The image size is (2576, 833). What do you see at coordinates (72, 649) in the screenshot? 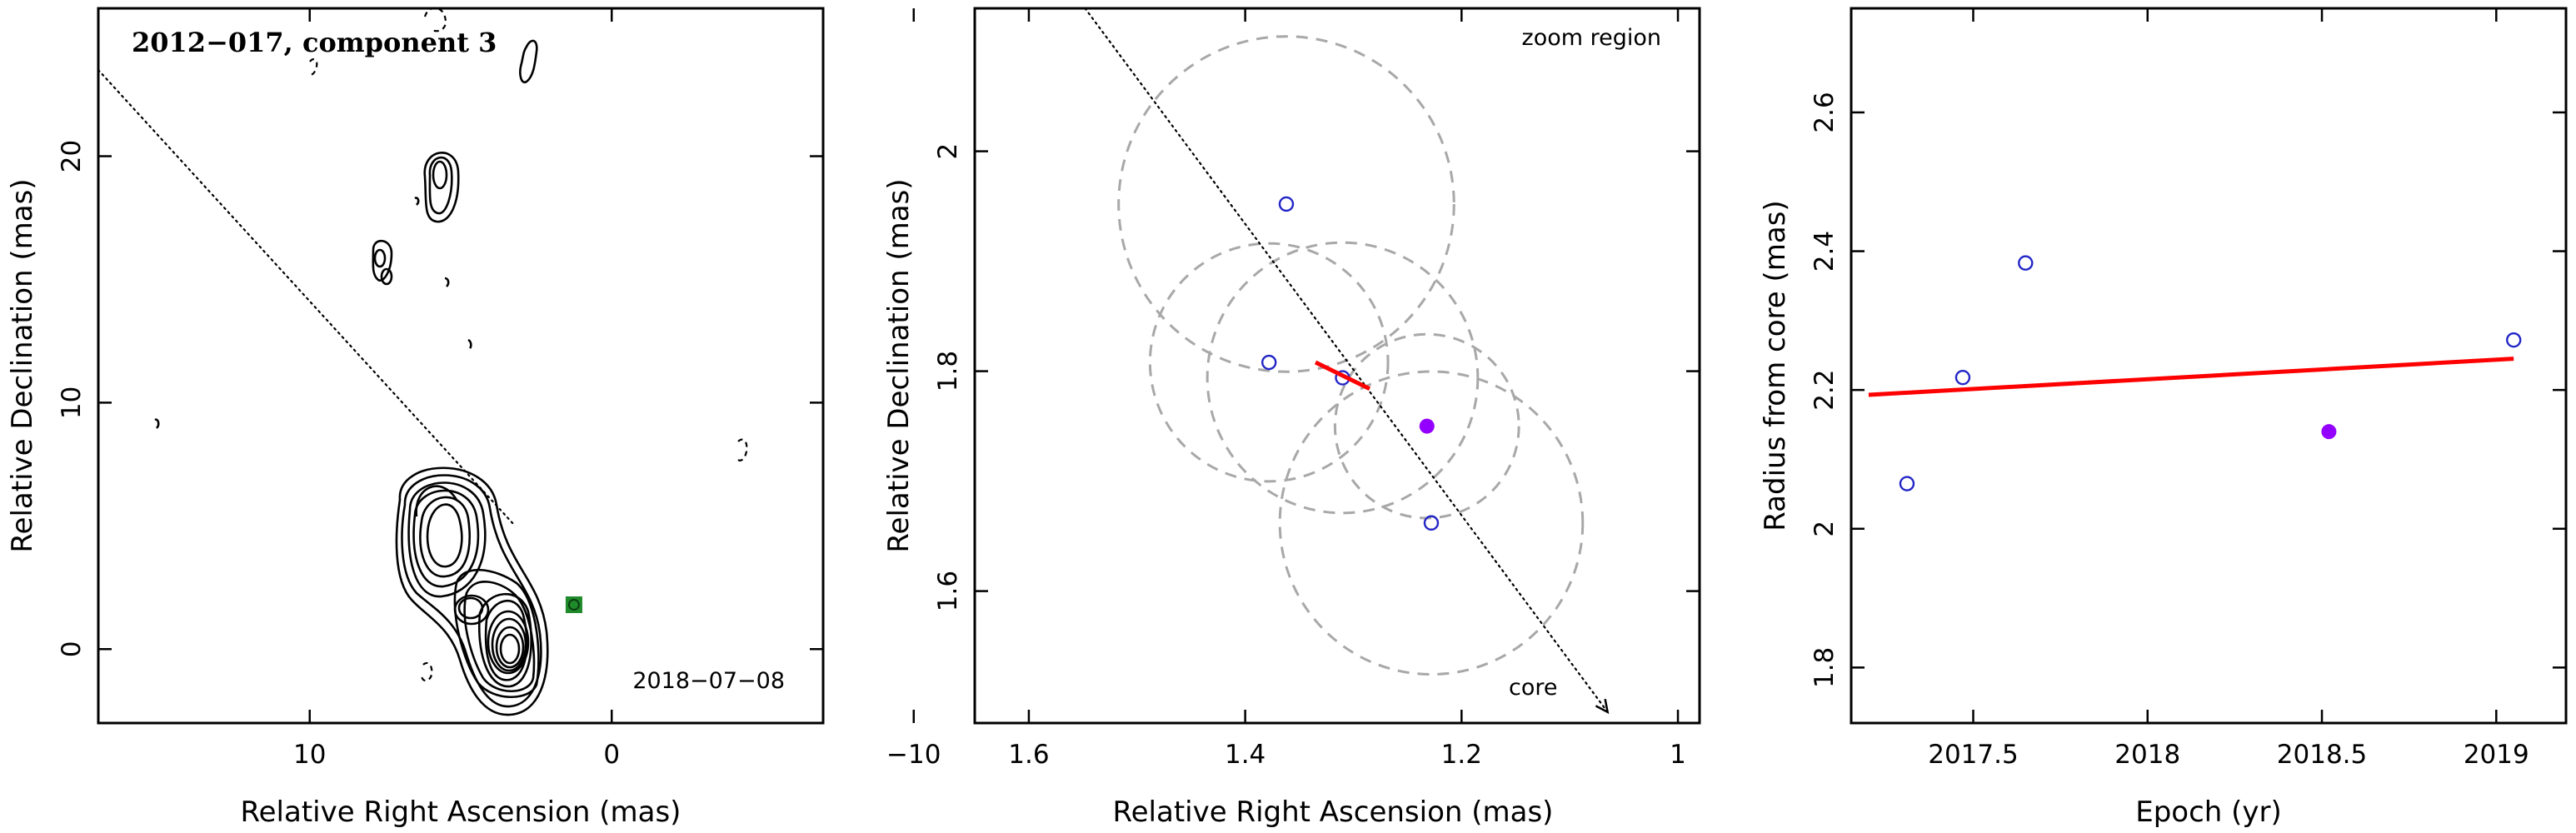
I see `y-tick-label: 0` at bounding box center [72, 649].